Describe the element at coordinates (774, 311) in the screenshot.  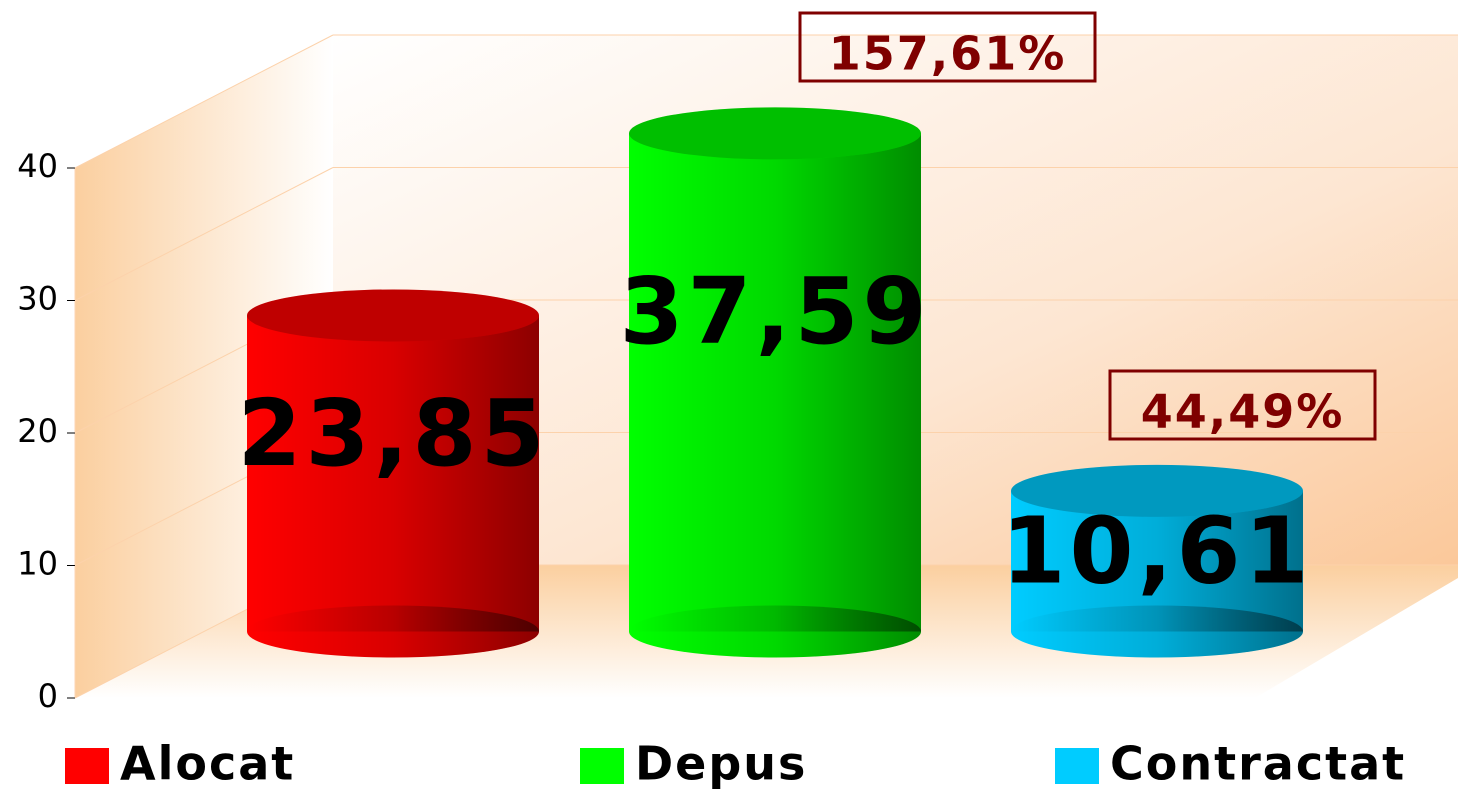
I see `data-label: 37,59` at that location.